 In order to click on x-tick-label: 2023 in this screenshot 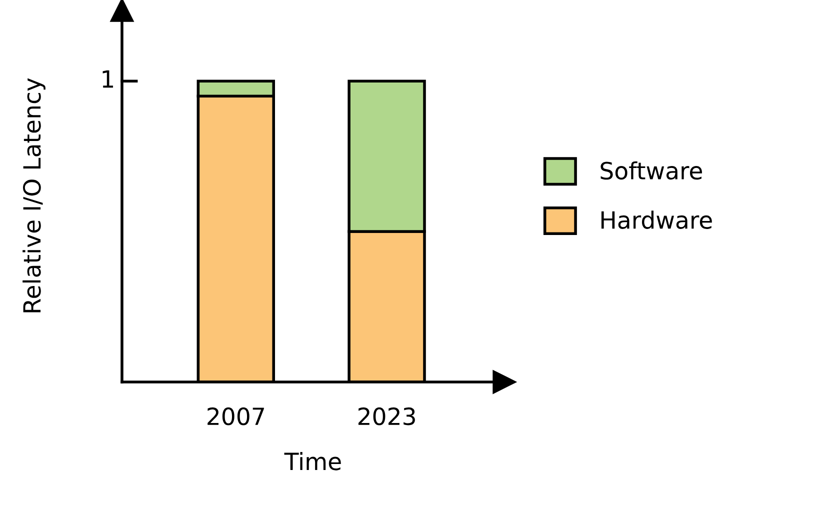, I will do `click(386, 416)`.